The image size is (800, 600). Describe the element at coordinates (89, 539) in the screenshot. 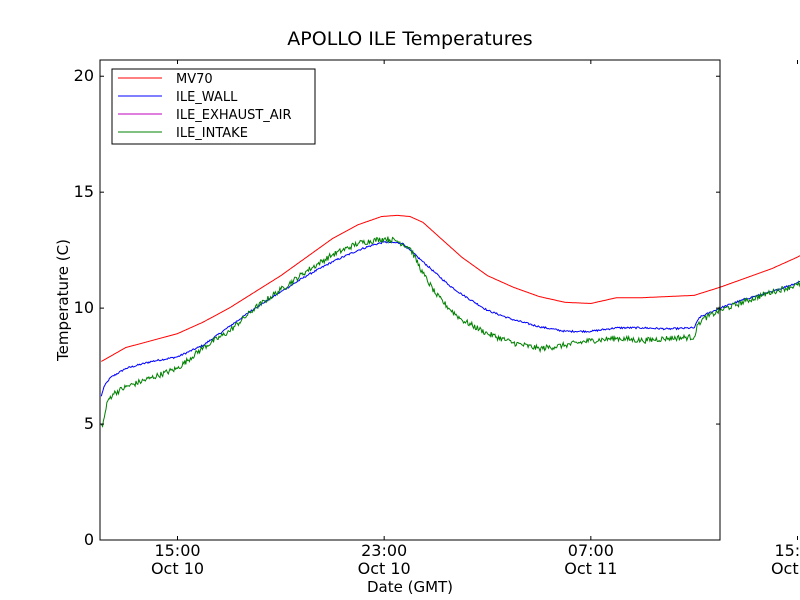

I see `y-tick-label: 0` at that location.